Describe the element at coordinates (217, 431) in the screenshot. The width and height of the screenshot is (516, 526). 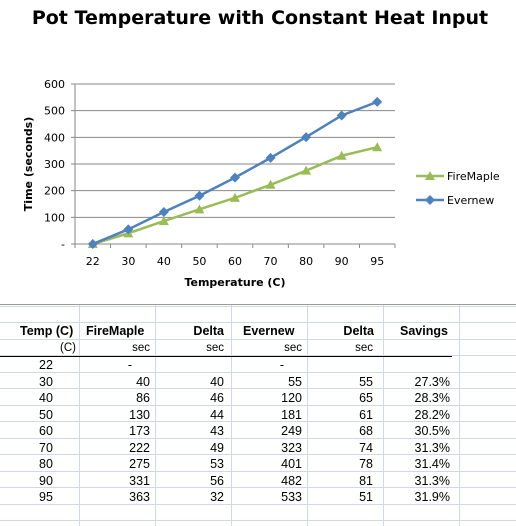
I see `cell-delta-firemaple: 43` at that location.